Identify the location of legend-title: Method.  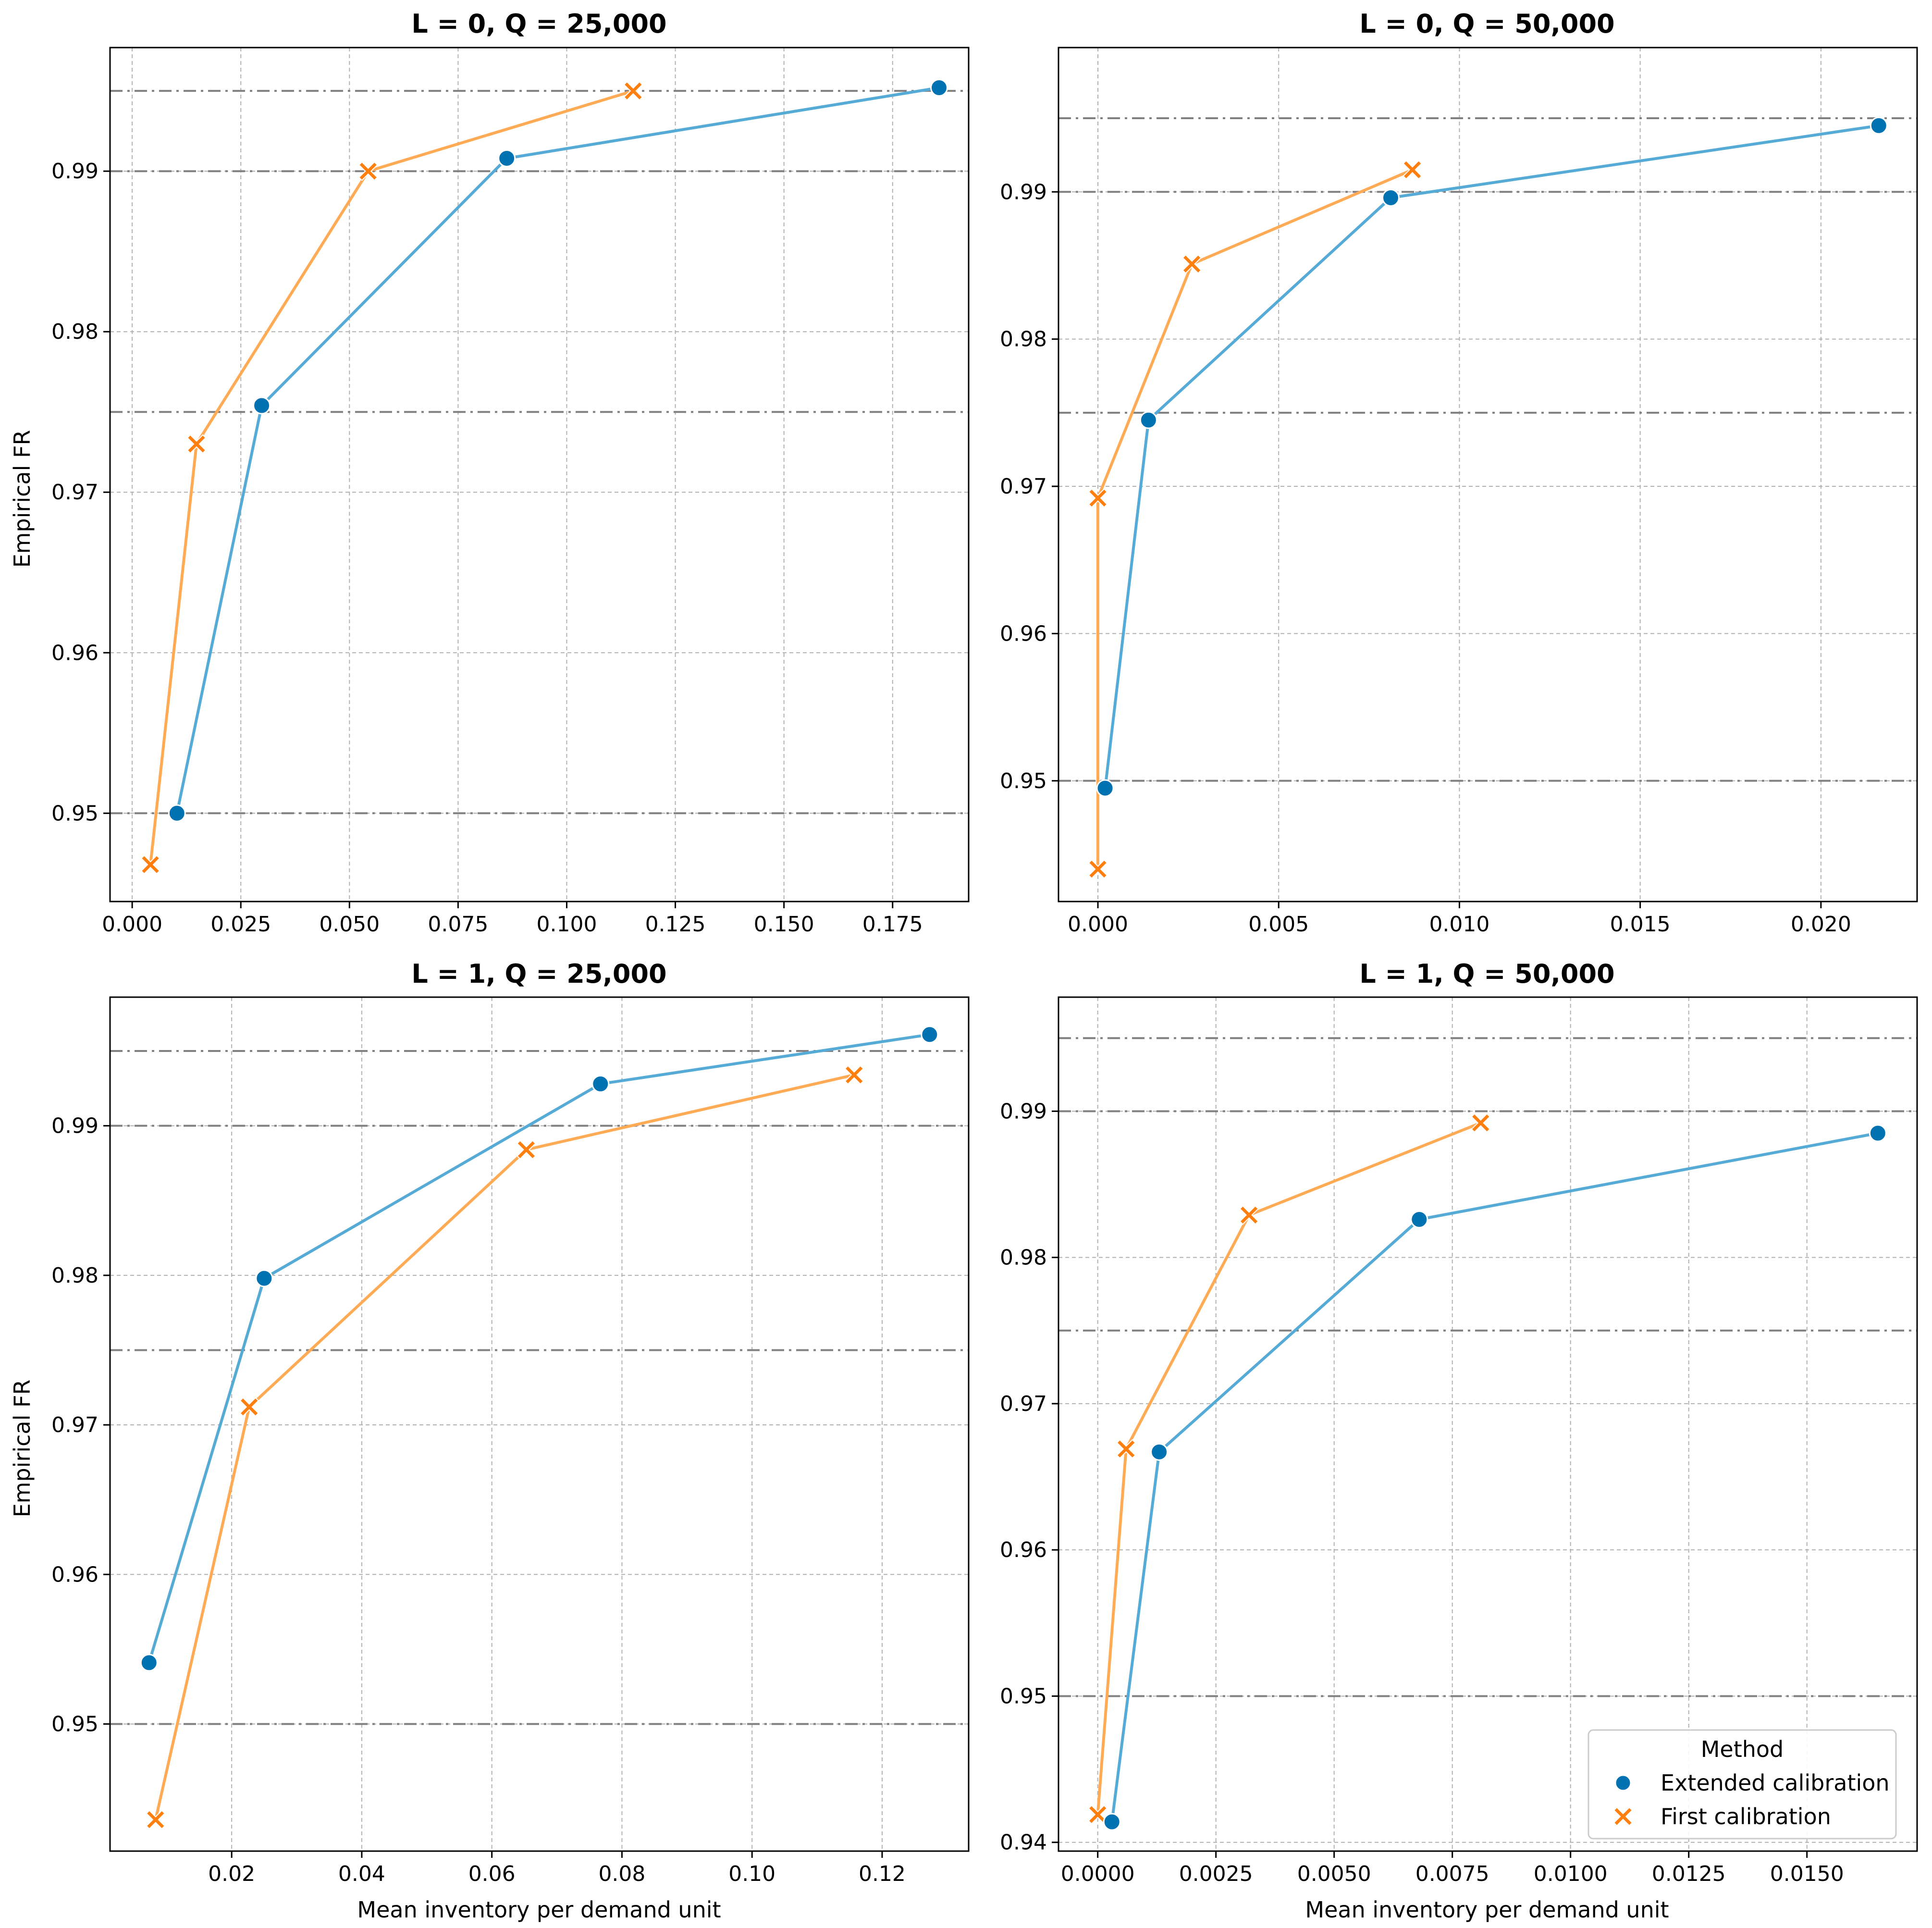
(1742, 1749).